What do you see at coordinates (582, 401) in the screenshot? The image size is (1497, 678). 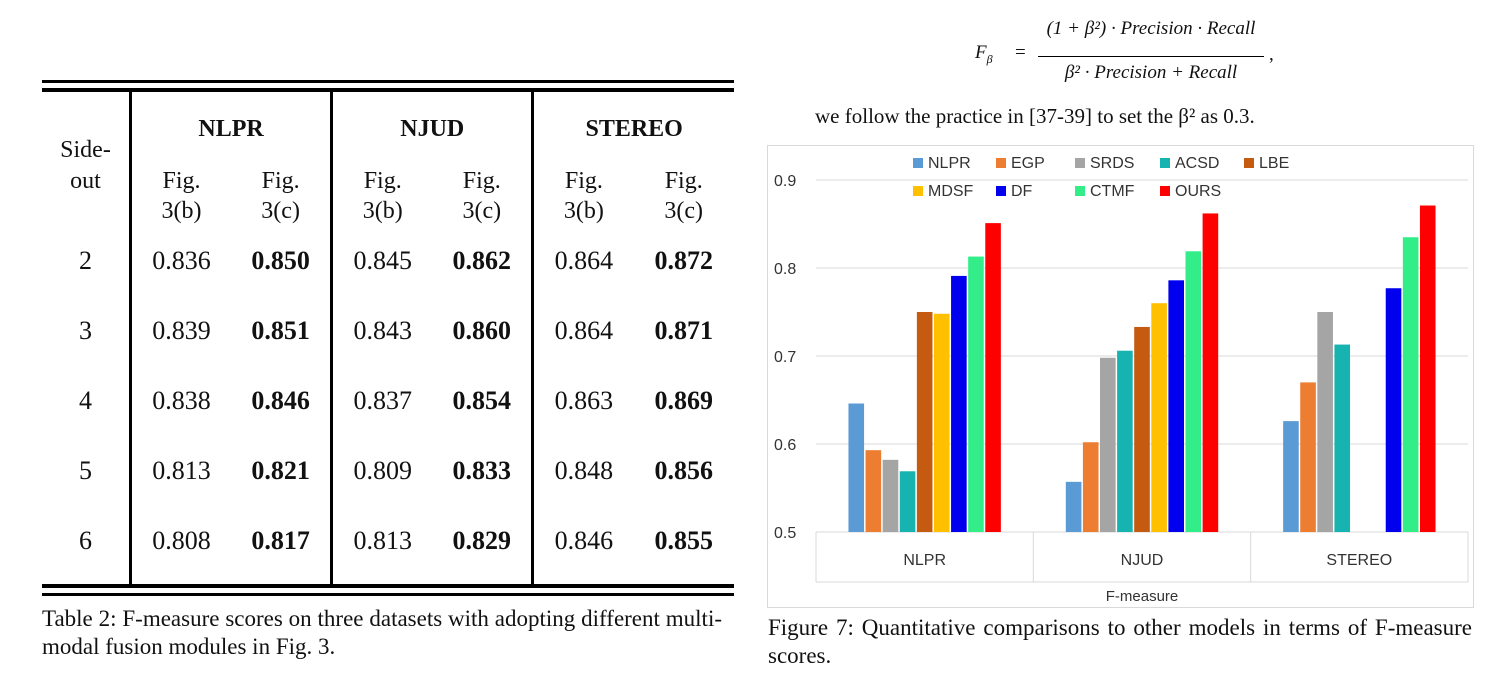 I see `value-cell: 0.863` at bounding box center [582, 401].